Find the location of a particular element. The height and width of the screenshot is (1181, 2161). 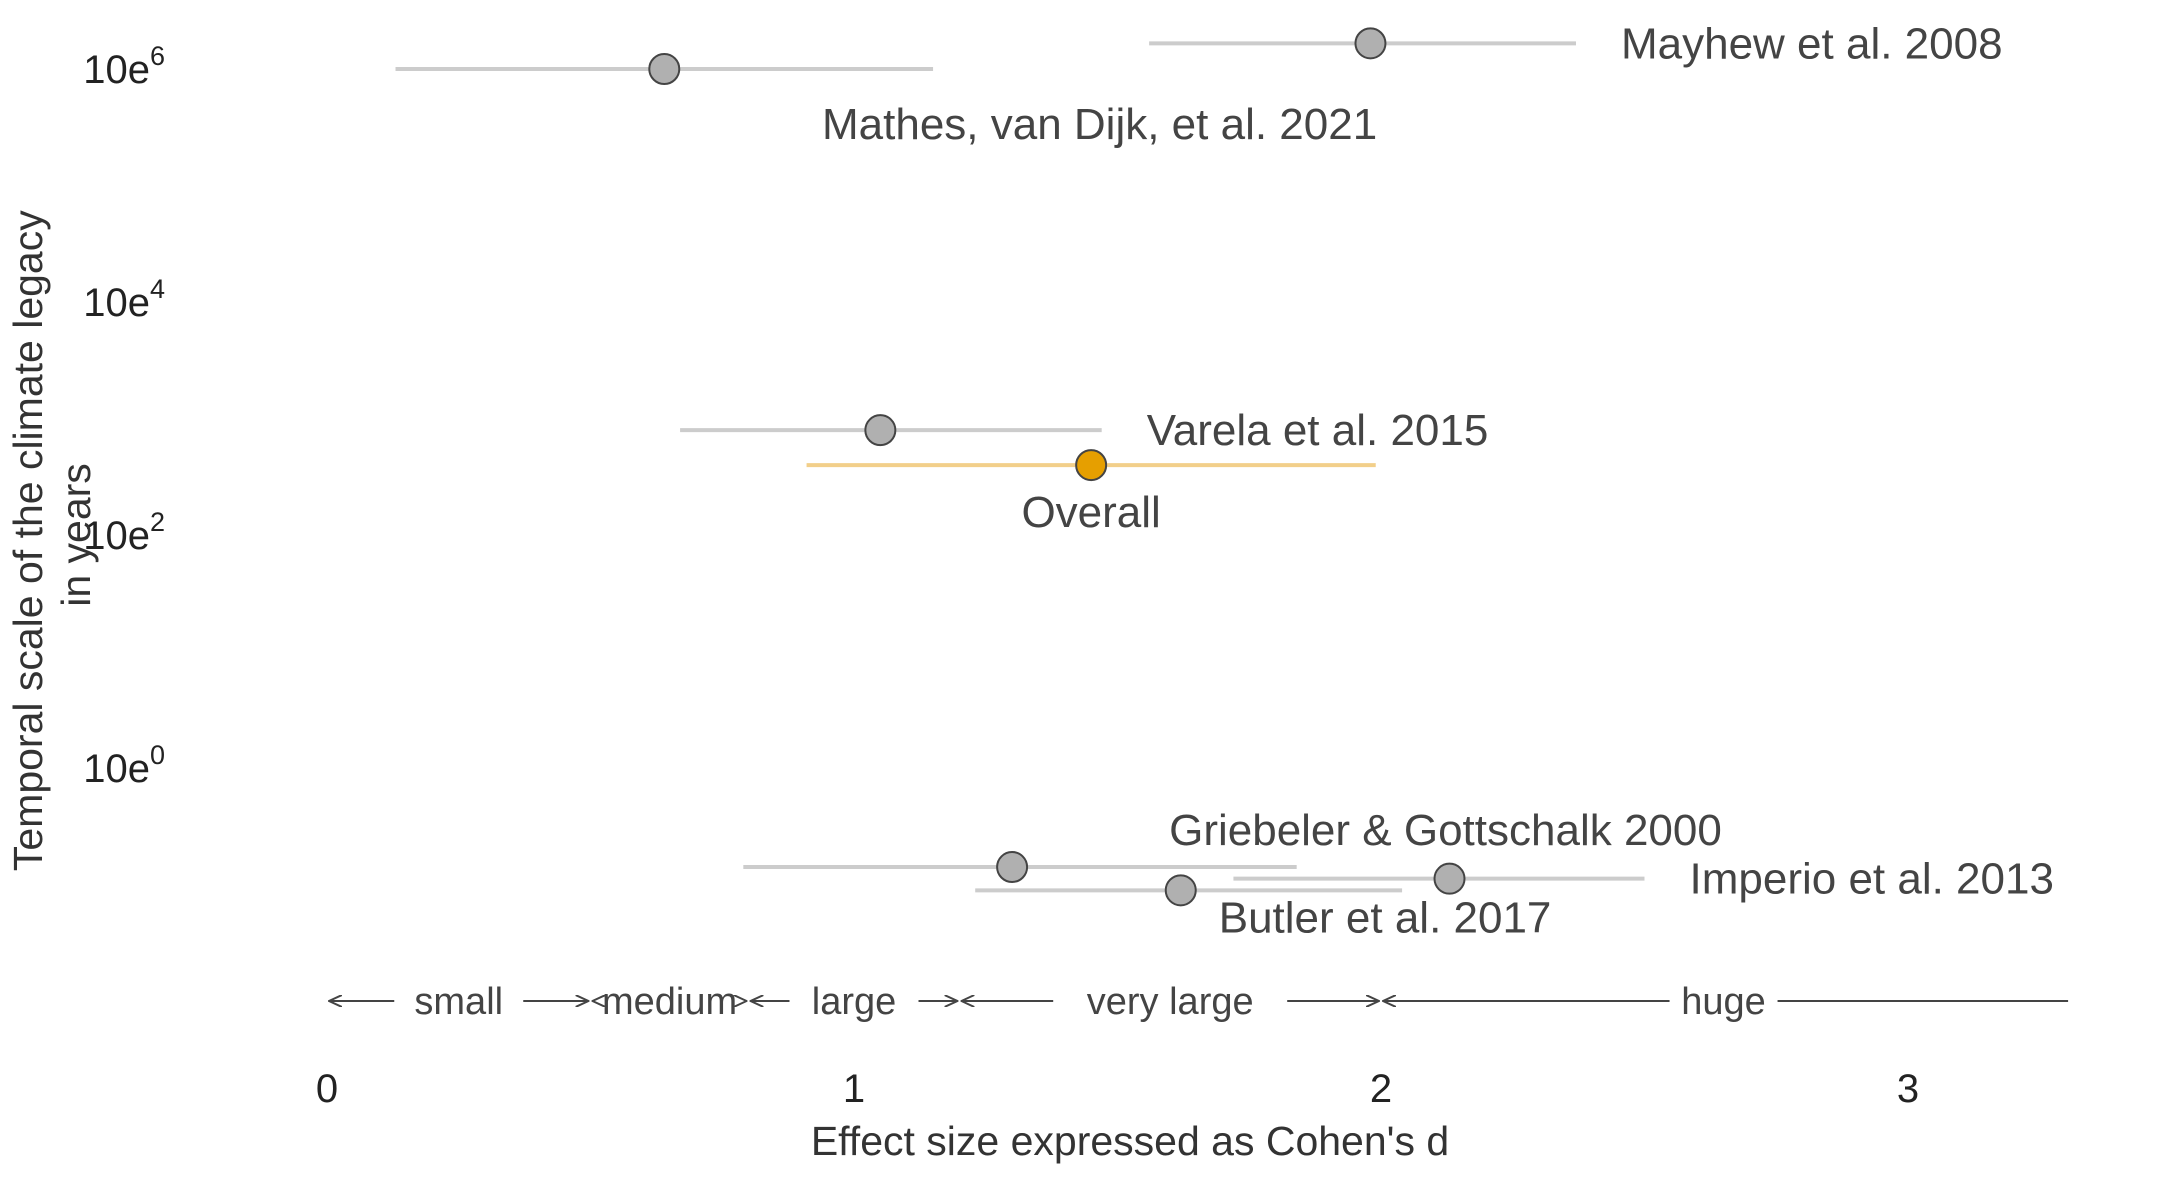

y-tick-label: 10e0 is located at coordinates (124, 765).